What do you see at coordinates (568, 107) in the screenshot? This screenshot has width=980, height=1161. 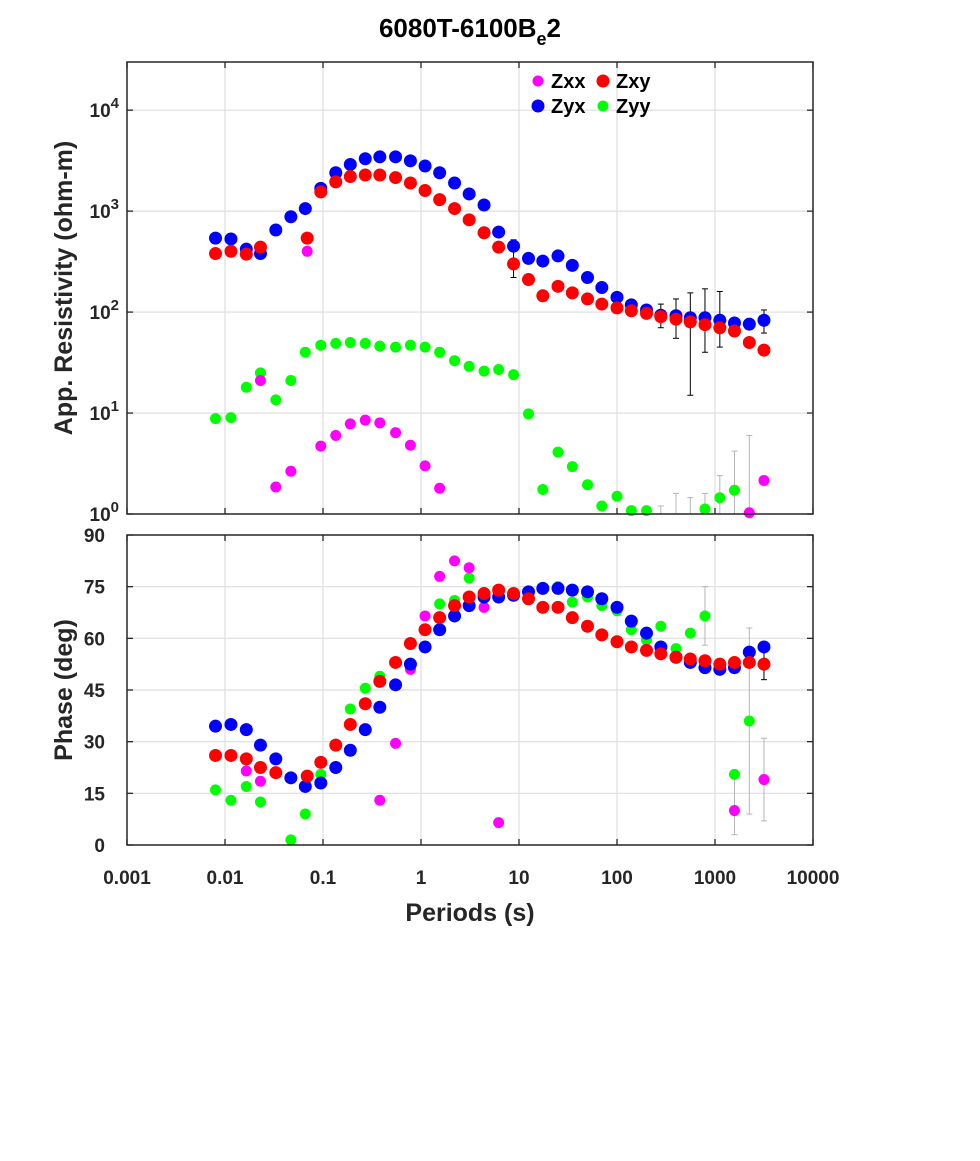 I see `legend-label: Zyx` at bounding box center [568, 107].